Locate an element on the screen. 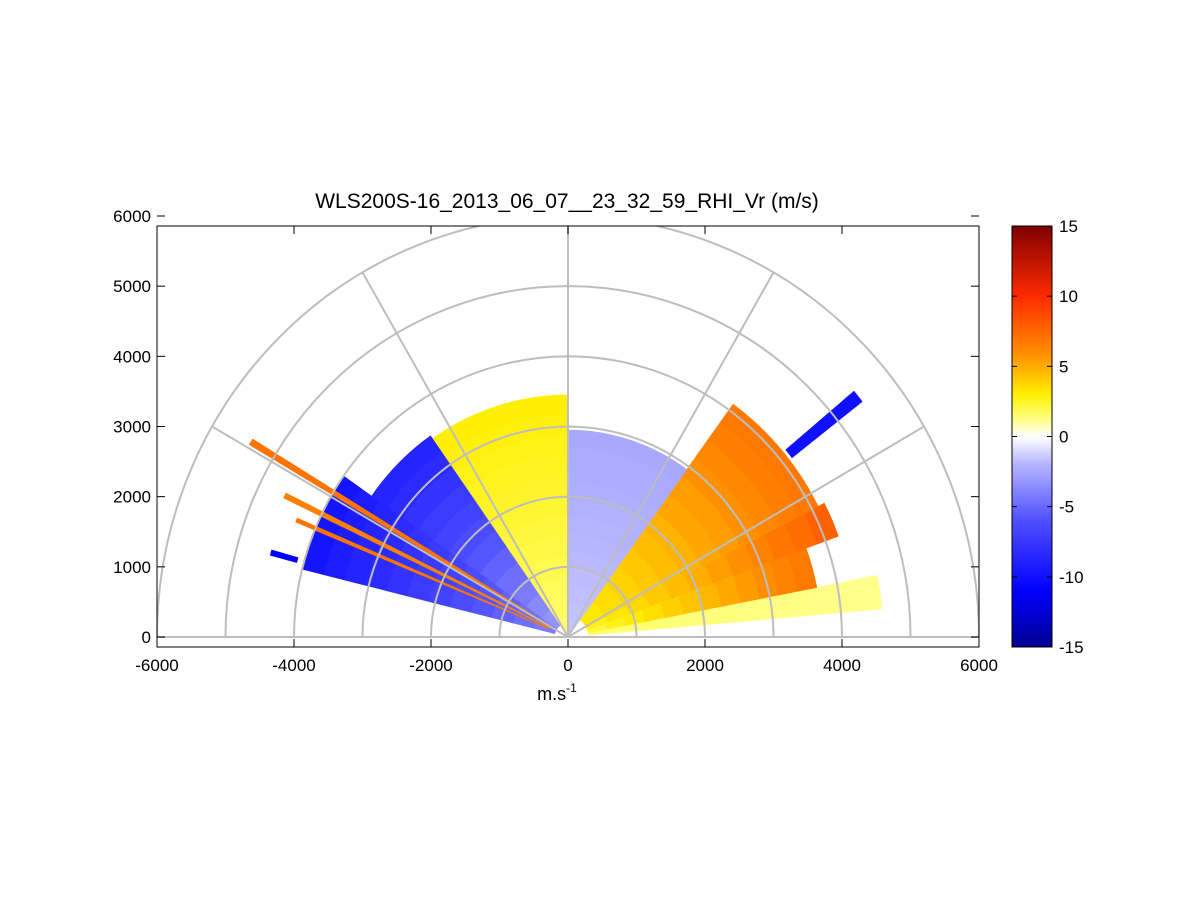 Image resolution: width=1201 pixels, height=901 pixels. colorbar-tick-label: -15 is located at coordinates (1071, 647).